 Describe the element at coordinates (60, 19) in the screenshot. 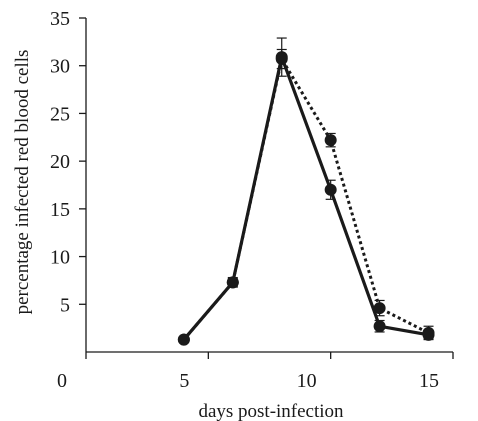

I see `y-tick-label: 35` at that location.